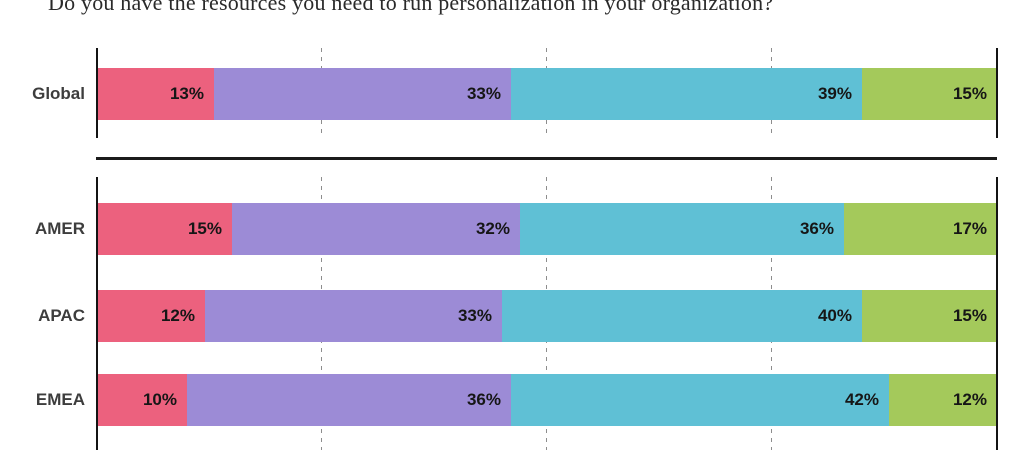 The height and width of the screenshot is (450, 1024). I want to click on bar-segment-global-purple: 33%, so click(362, 94).